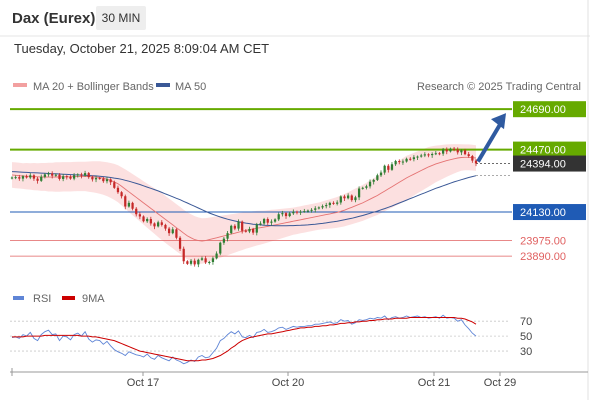  What do you see at coordinates (526, 337) in the screenshot?
I see `rsi-tick-50: 50` at bounding box center [526, 337].